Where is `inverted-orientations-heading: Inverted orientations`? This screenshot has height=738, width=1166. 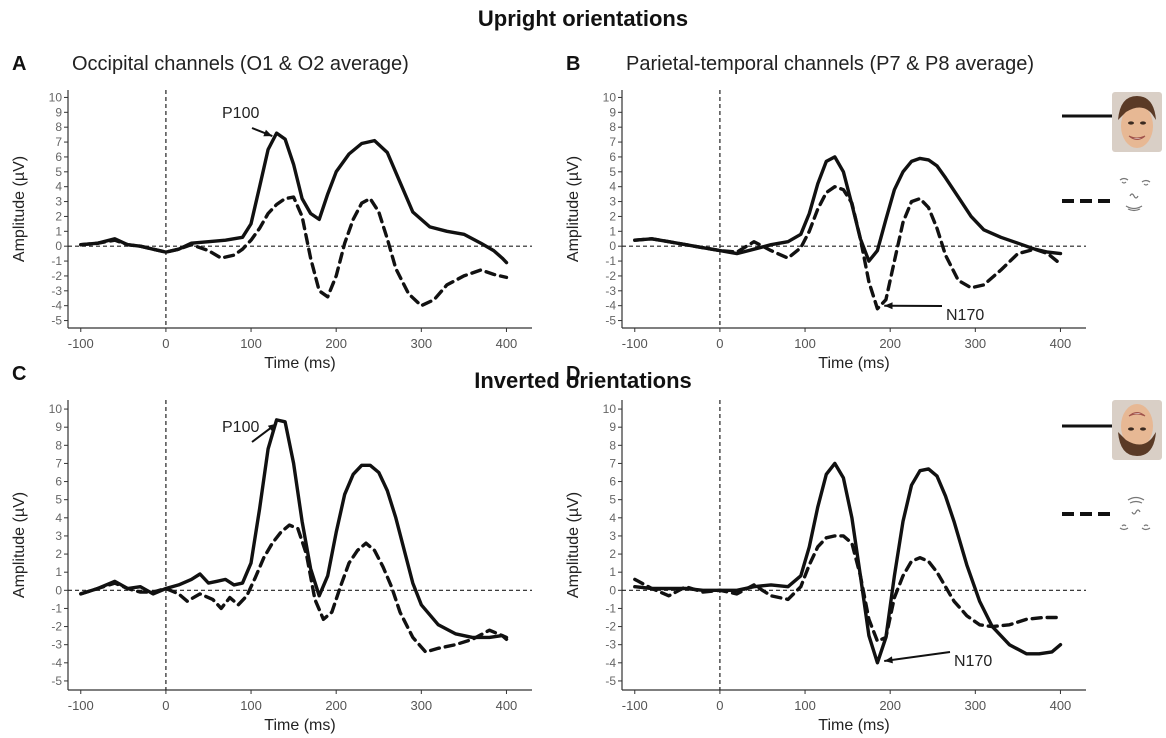 inverted-orientations-heading: Inverted orientations is located at coordinates (583, 380).